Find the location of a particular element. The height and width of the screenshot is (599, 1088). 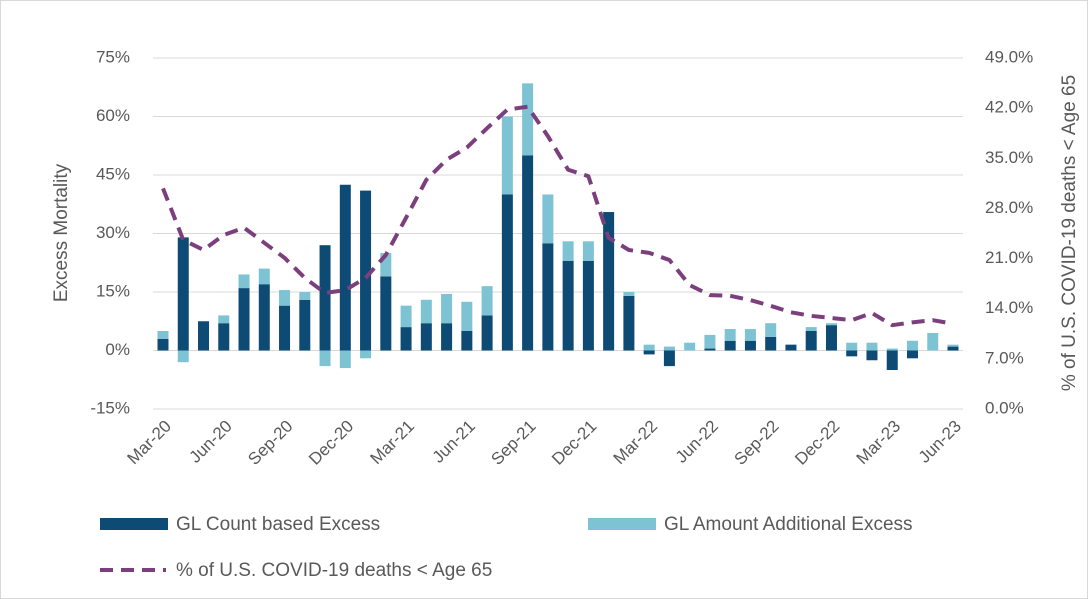

y2-tick-label: 7.0% is located at coordinates (1004, 357).